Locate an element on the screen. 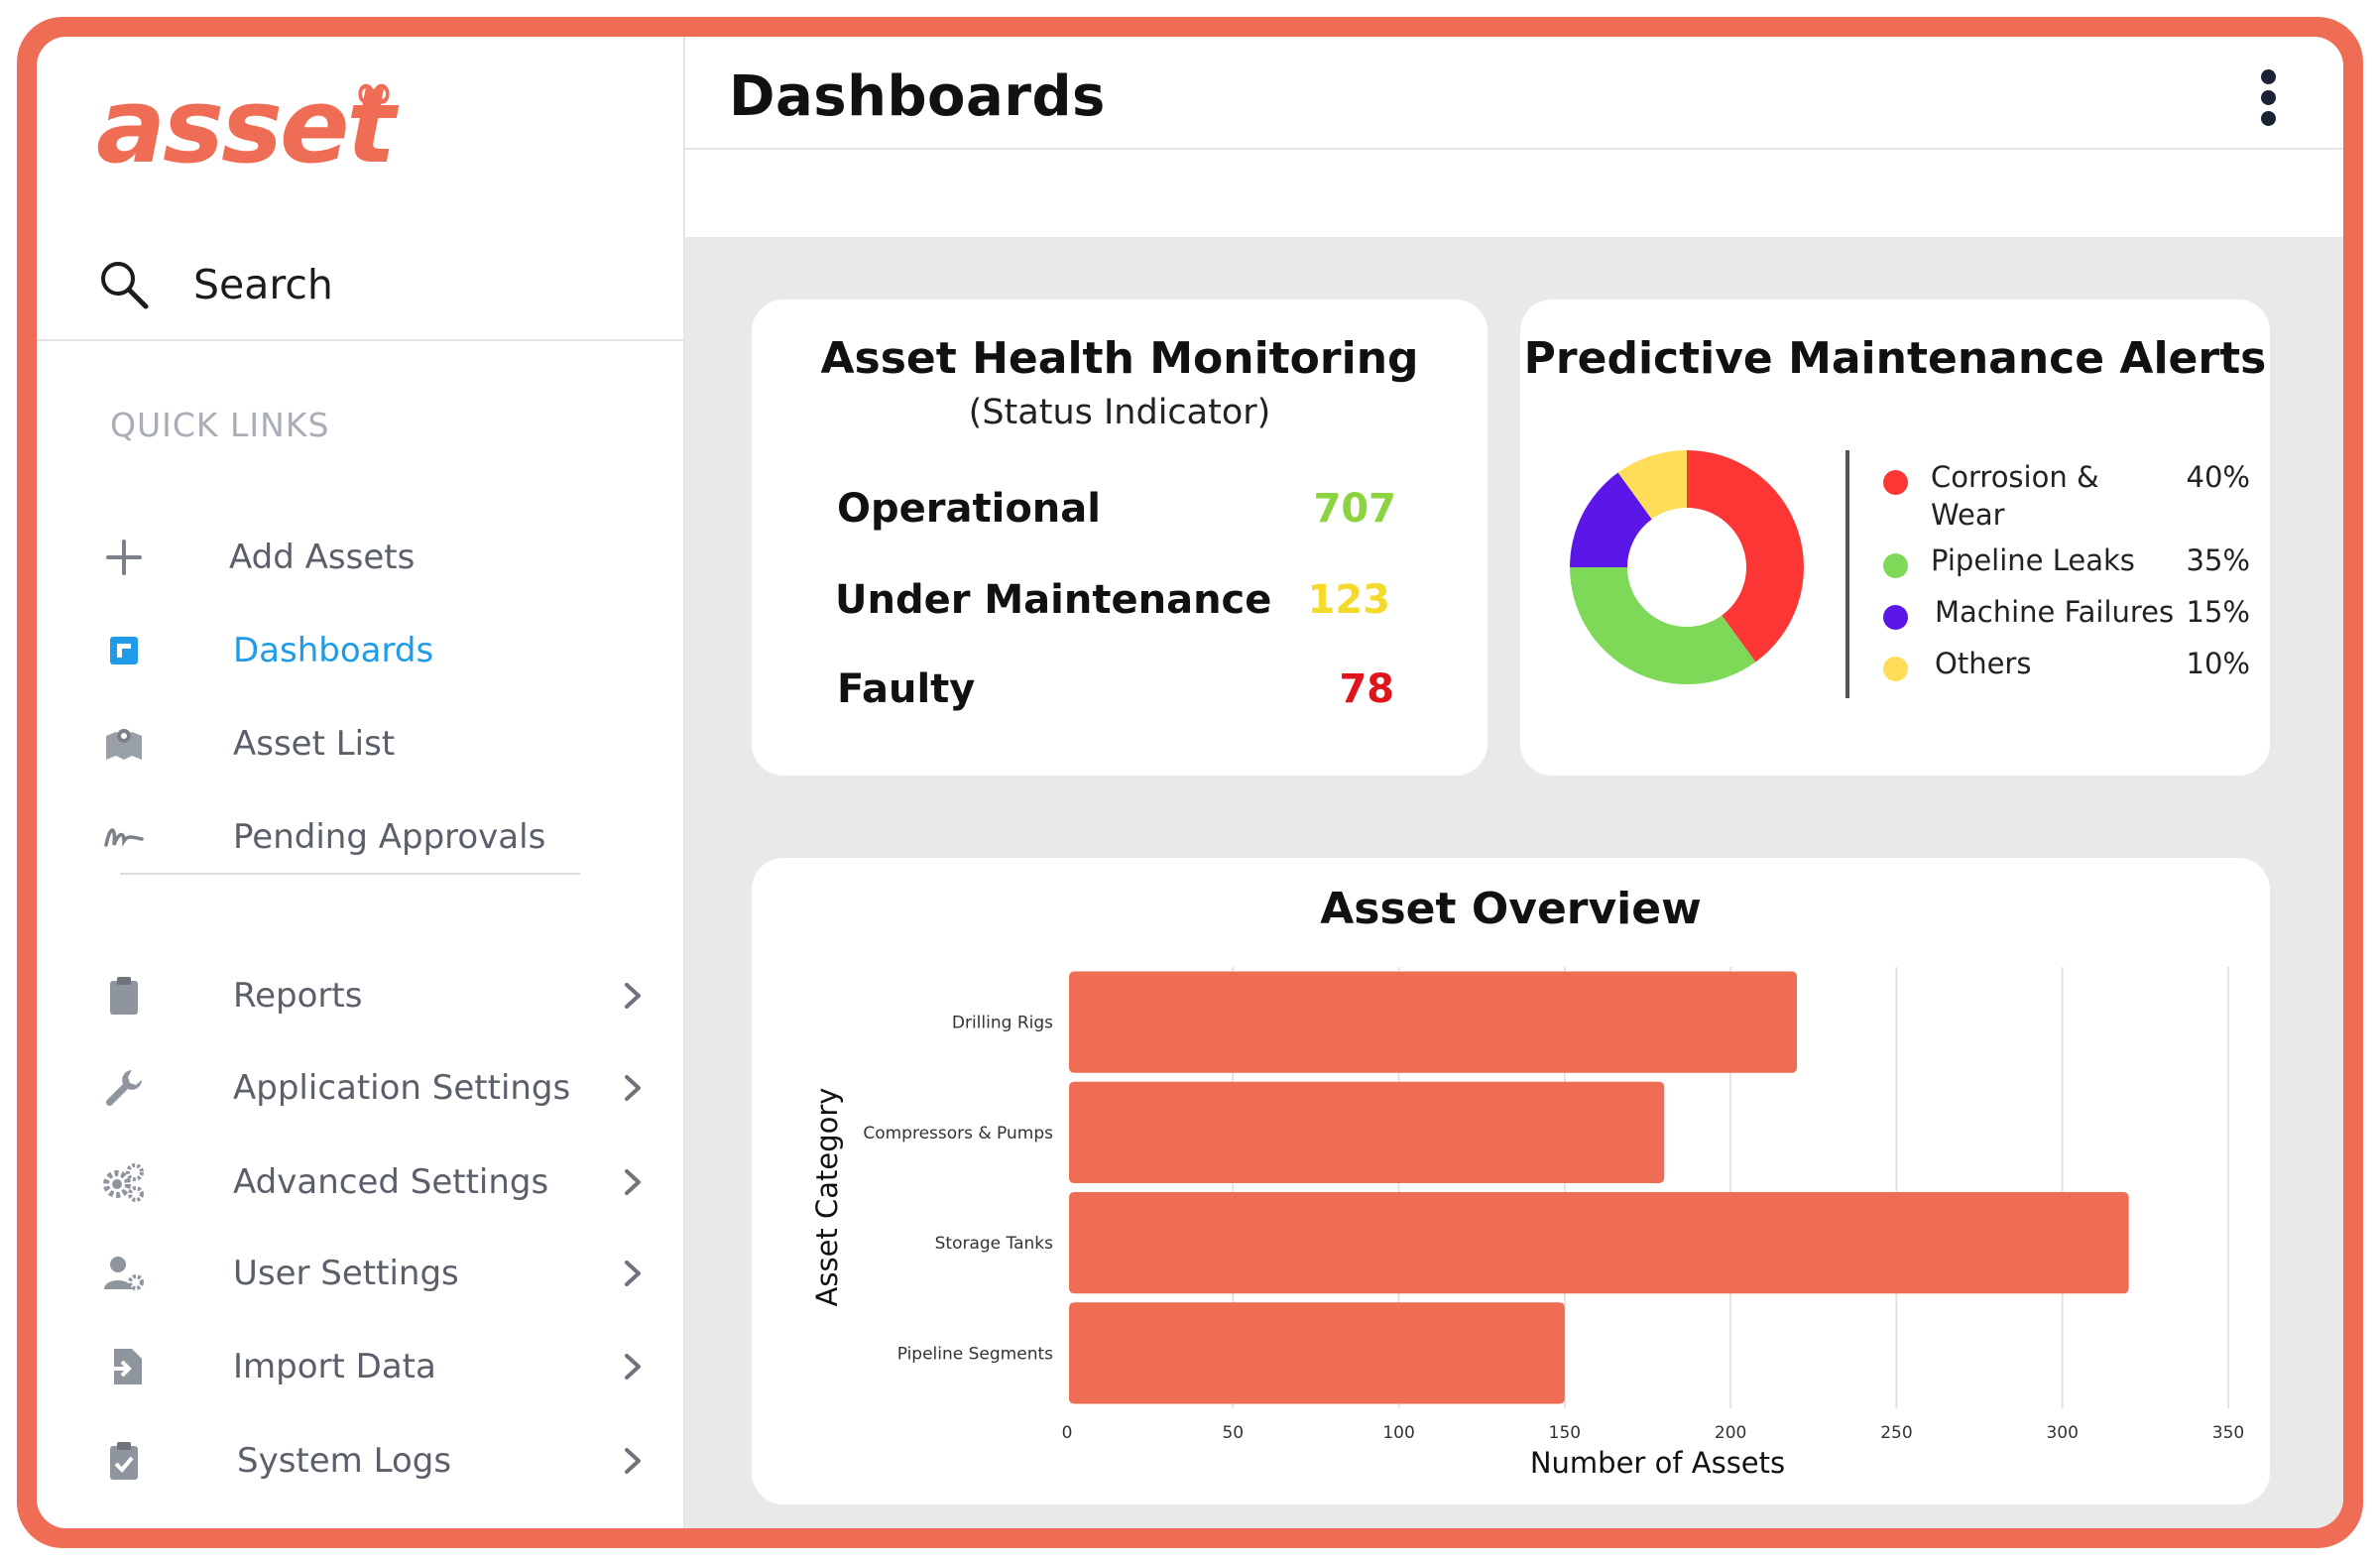 Image resolution: width=2380 pixels, height=1563 pixels. status-row-operational: Operational 707 is located at coordinates (1116, 515).